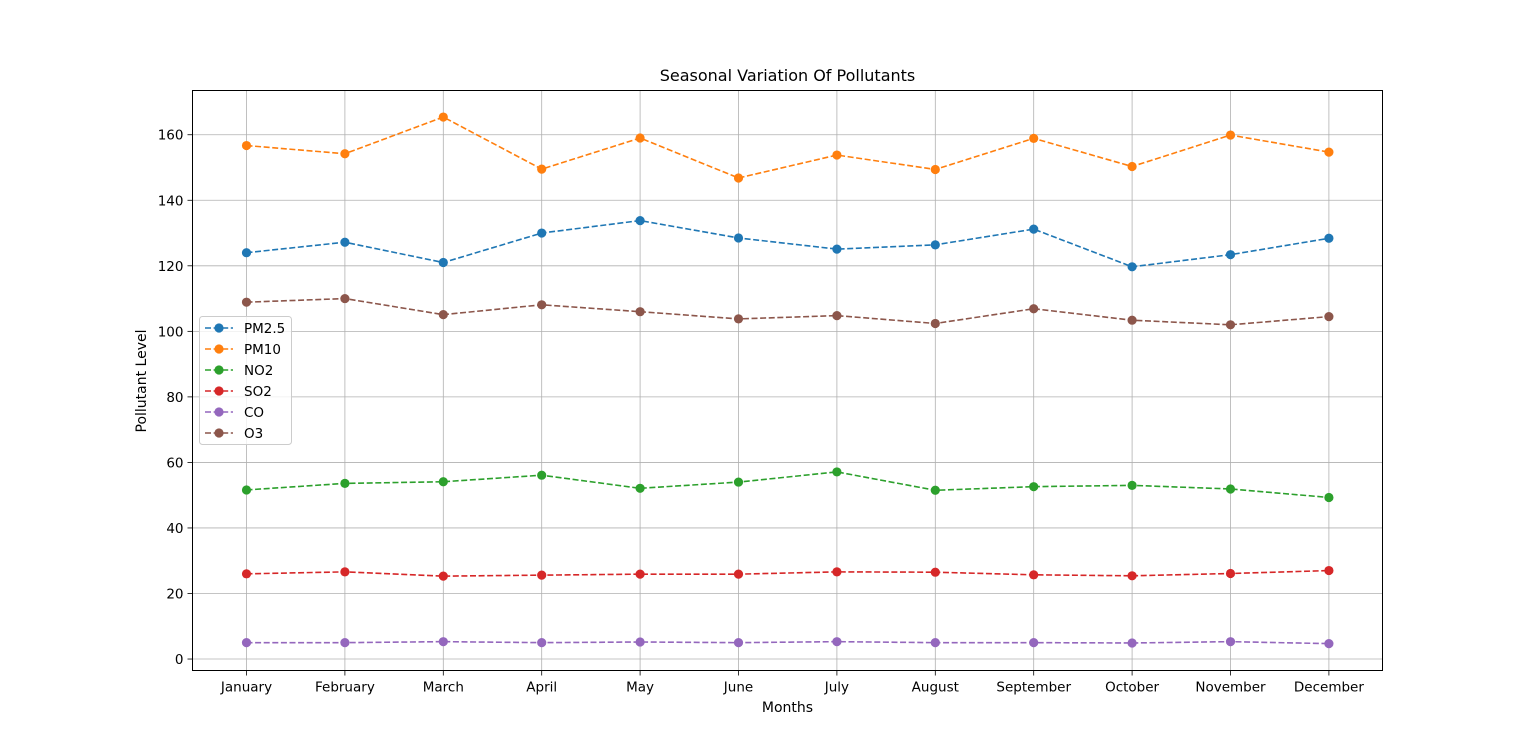 This screenshot has height=754, width=1536. Describe the element at coordinates (1230, 688) in the screenshot. I see `x-tick-label: November` at that location.